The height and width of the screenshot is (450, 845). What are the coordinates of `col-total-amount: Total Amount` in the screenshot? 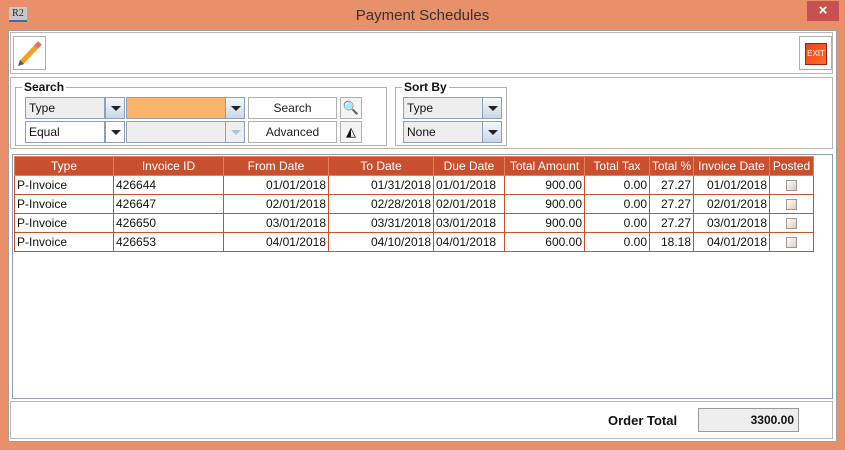 It's located at (544, 166).